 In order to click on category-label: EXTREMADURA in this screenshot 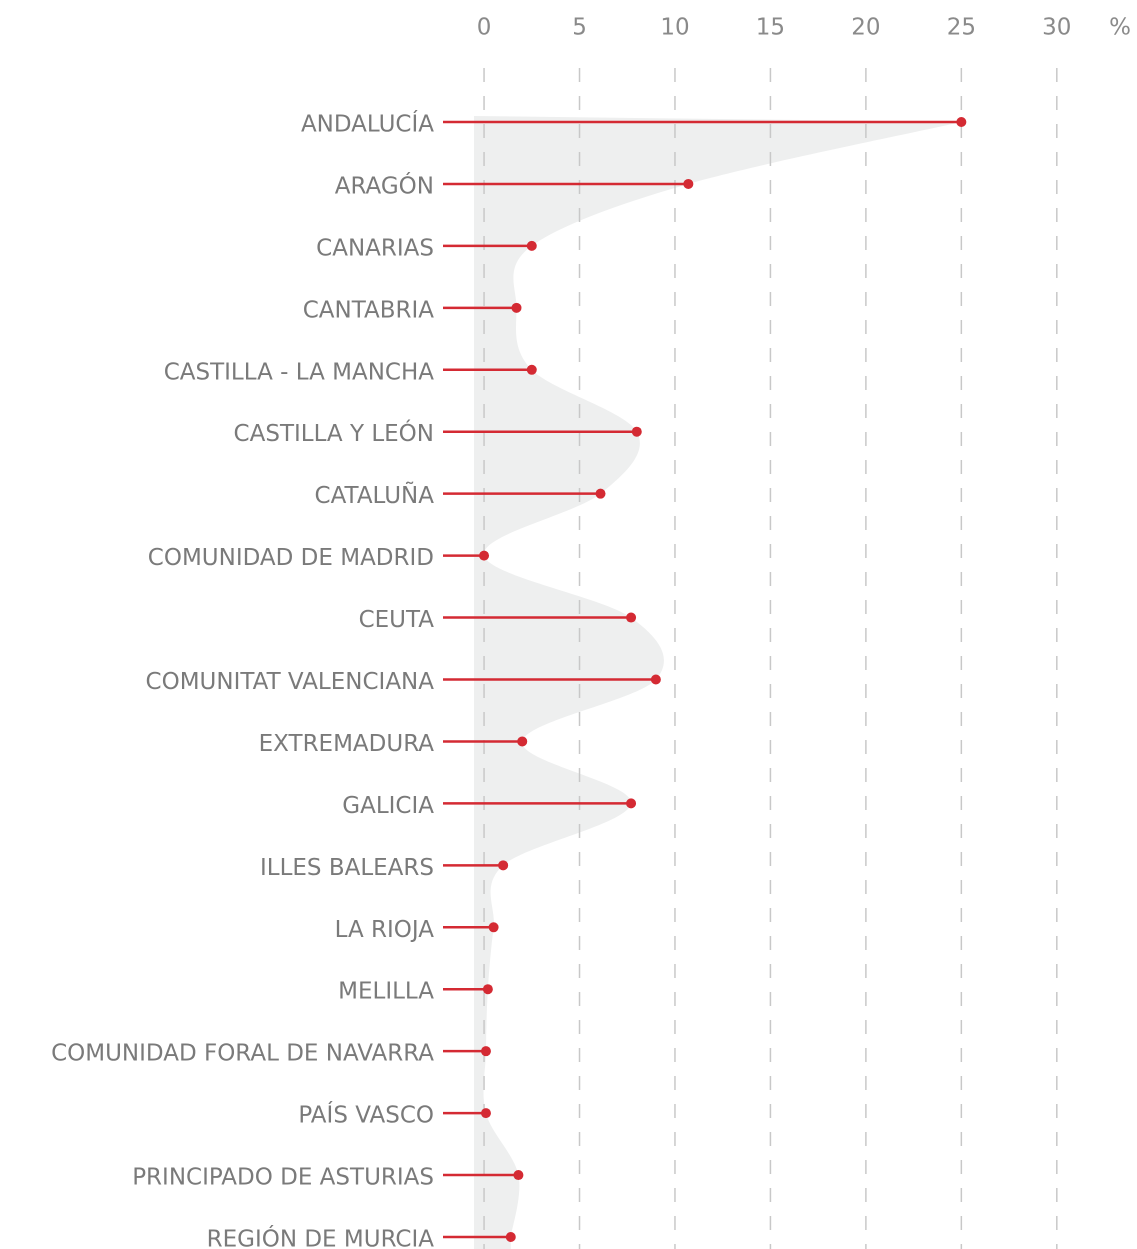, I will do `click(347, 744)`.